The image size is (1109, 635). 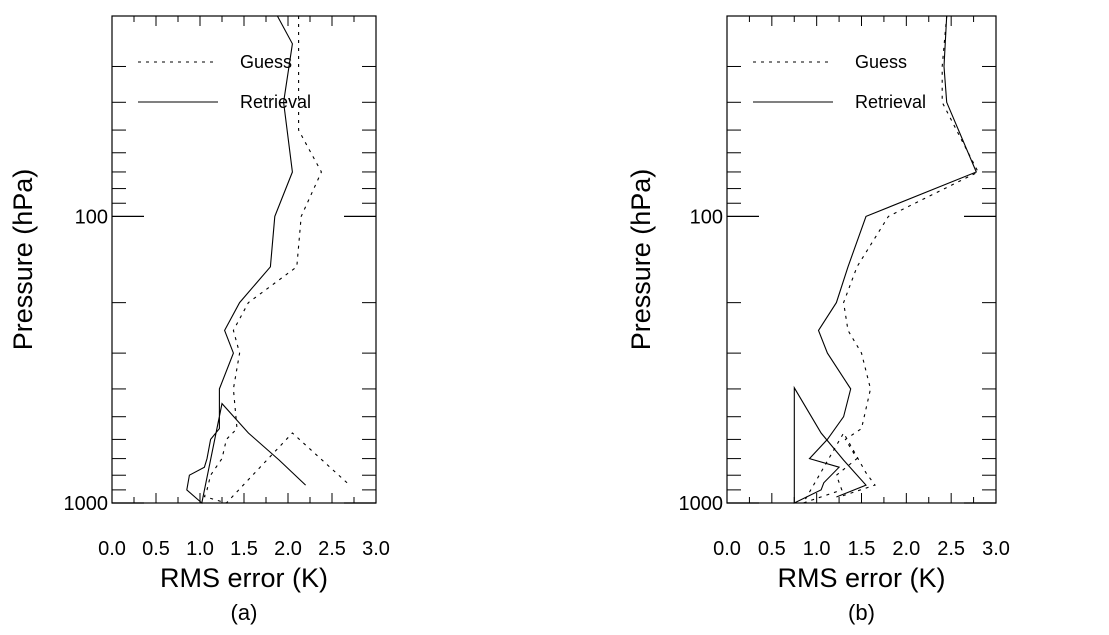 I want to click on panel-b-caption: (b), so click(x=861, y=612).